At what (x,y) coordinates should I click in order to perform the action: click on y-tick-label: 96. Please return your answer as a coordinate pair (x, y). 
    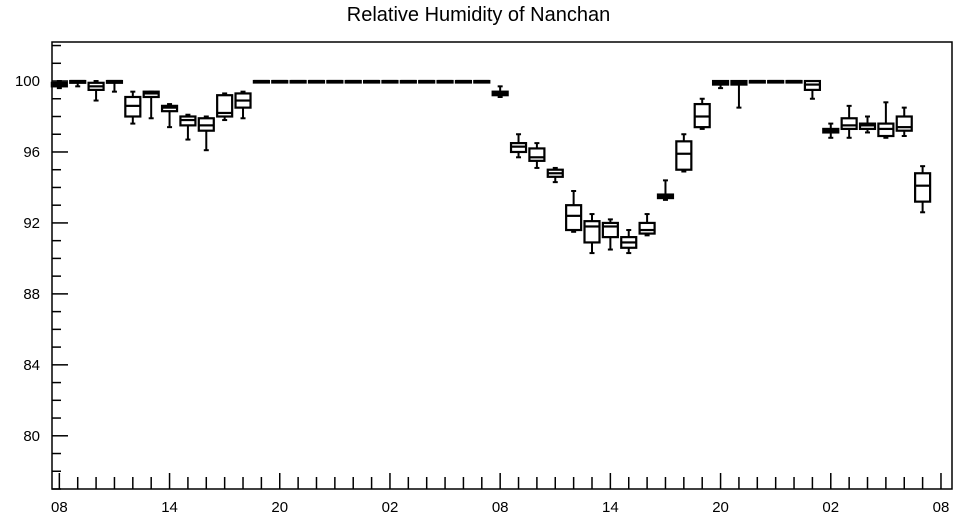
    Looking at the image, I should click on (31, 152).